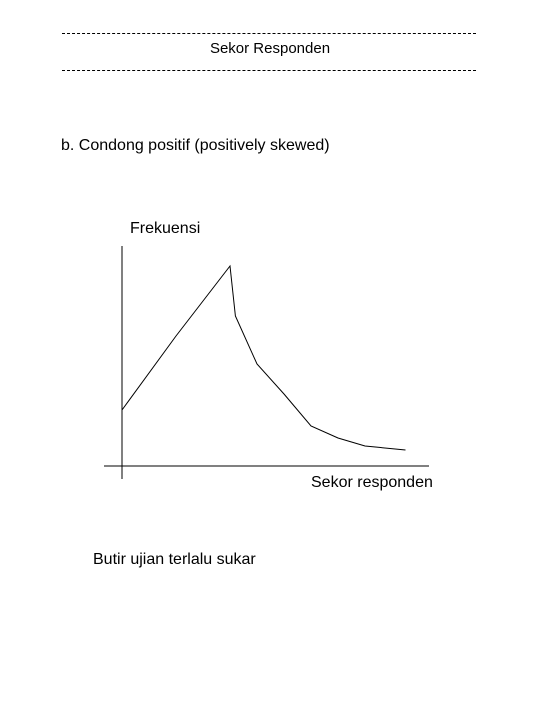 Image resolution: width=540 pixels, height=720 pixels. I want to click on chart-caption: Butir ujian terlalu sukar, so click(174, 559).